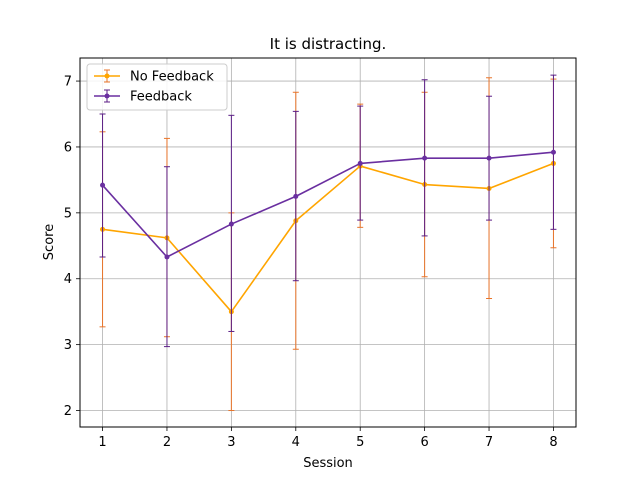 Image resolution: width=640 pixels, height=480 pixels. What do you see at coordinates (424, 442) in the screenshot?
I see `x-tick-label: 6` at bounding box center [424, 442].